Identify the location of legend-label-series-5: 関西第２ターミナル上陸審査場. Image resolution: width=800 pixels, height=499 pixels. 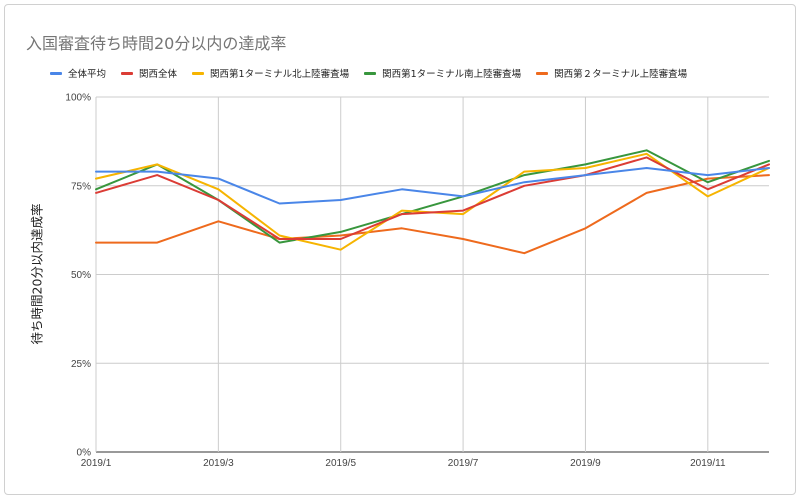
(621, 74).